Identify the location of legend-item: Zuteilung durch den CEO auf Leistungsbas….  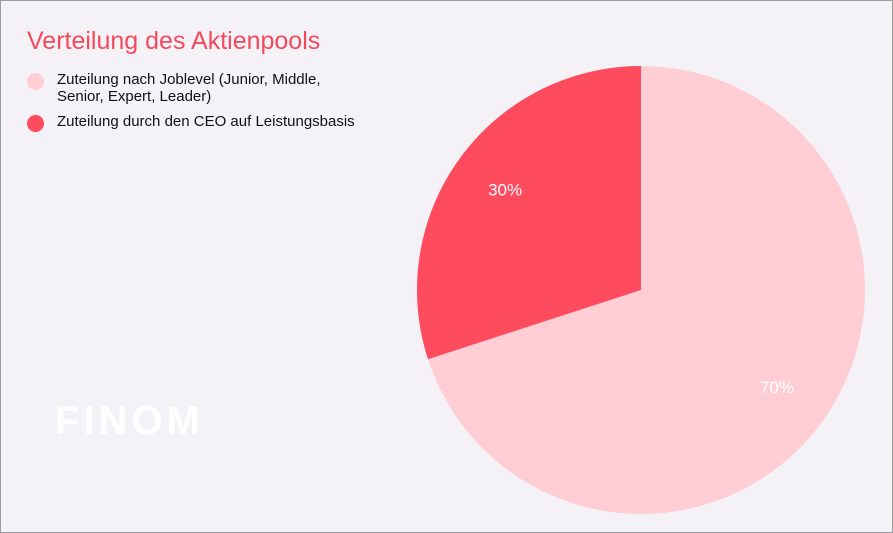
(192, 122).